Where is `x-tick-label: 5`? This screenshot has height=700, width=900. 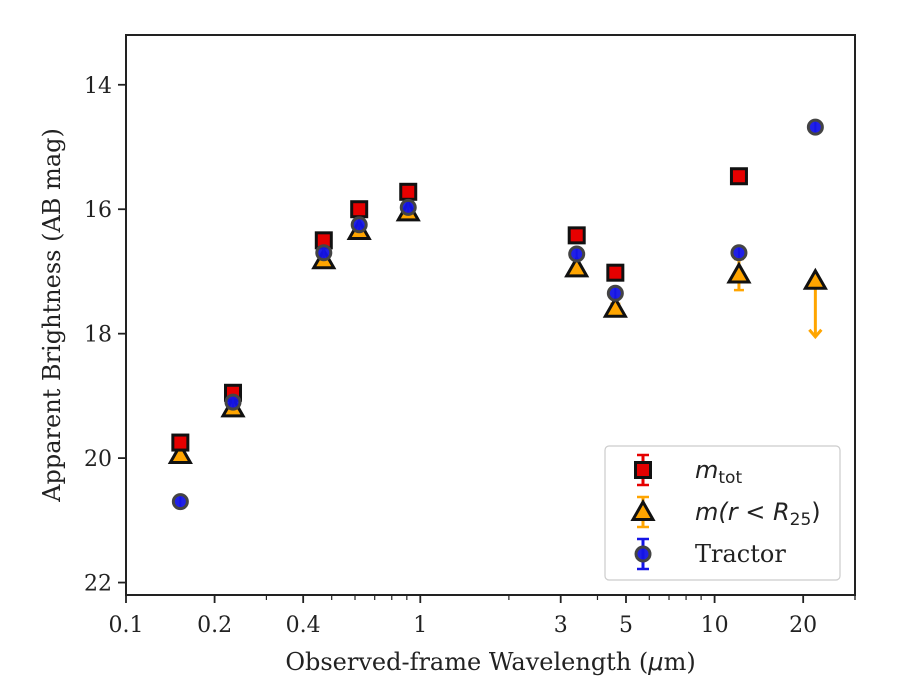
x-tick-label: 5 is located at coordinates (626, 625).